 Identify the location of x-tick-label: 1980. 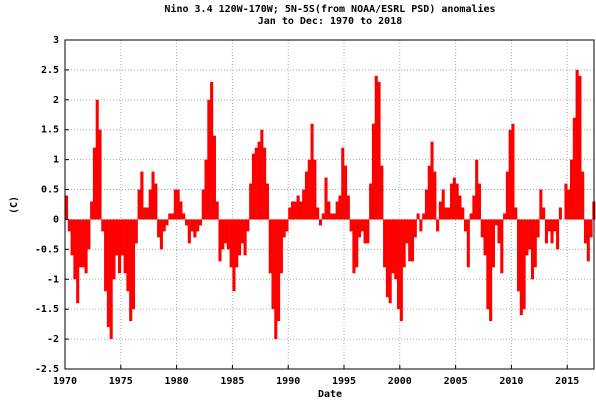
(177, 381).